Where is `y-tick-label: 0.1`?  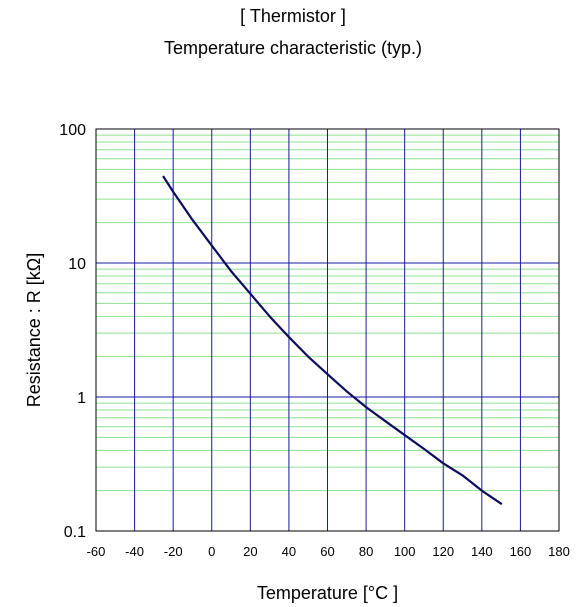
y-tick-label: 0.1 is located at coordinates (75, 532).